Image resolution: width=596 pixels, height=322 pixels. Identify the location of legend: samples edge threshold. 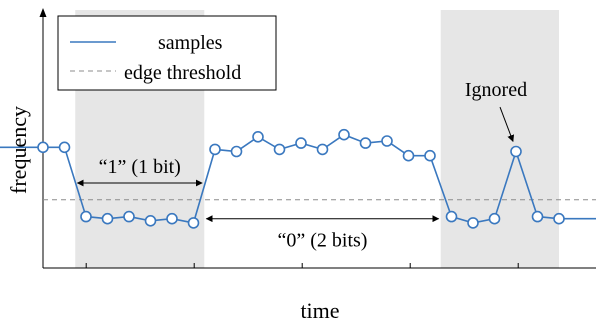
(167, 53).